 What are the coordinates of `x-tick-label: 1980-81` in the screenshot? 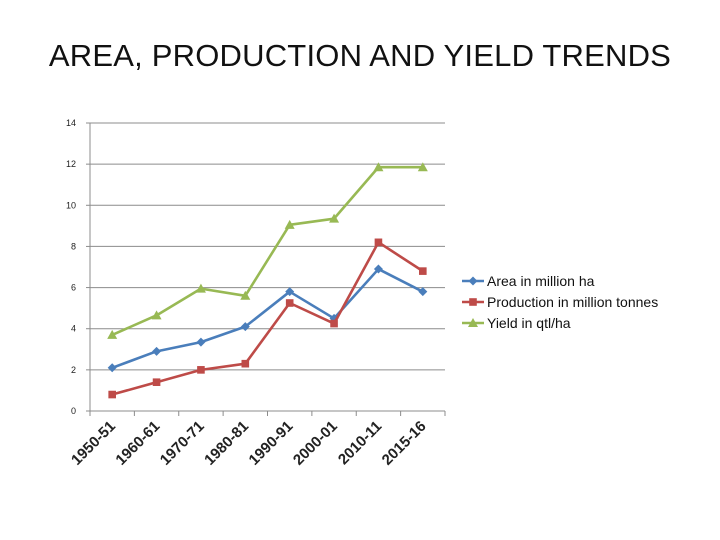 It's located at (226, 443).